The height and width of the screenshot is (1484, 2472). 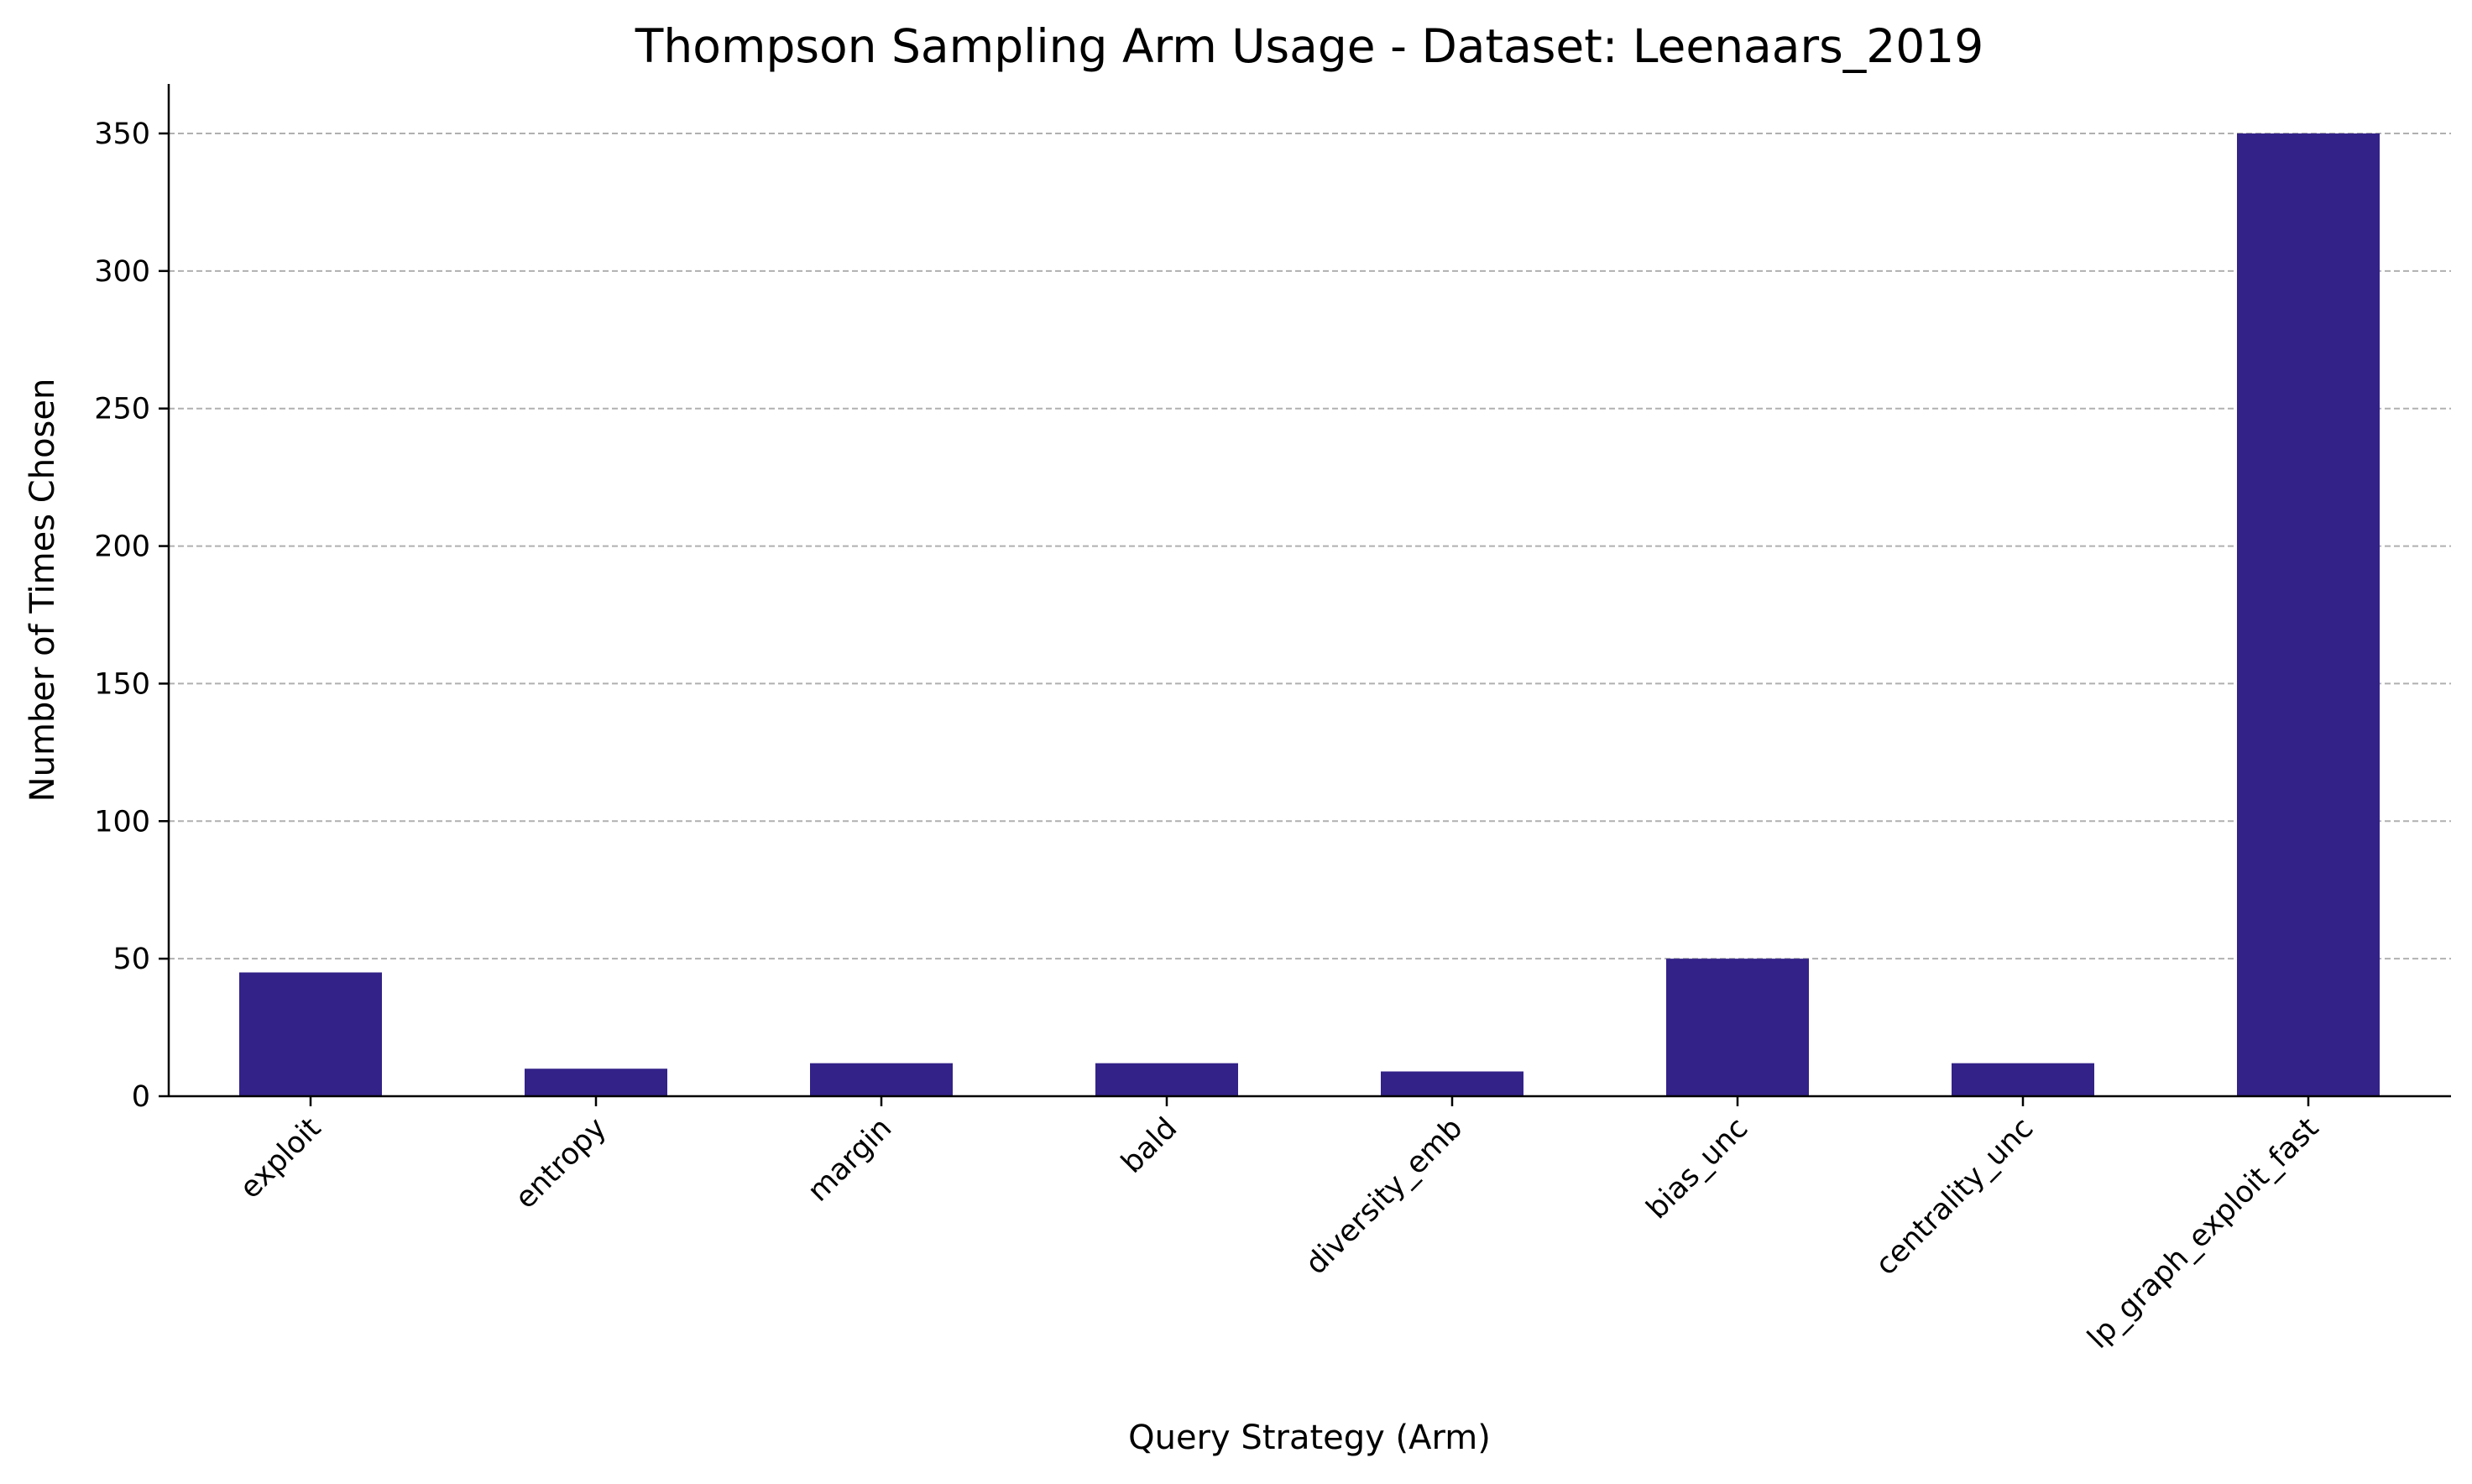 What do you see at coordinates (881, 1079) in the screenshot?
I see `bar-margin` at bounding box center [881, 1079].